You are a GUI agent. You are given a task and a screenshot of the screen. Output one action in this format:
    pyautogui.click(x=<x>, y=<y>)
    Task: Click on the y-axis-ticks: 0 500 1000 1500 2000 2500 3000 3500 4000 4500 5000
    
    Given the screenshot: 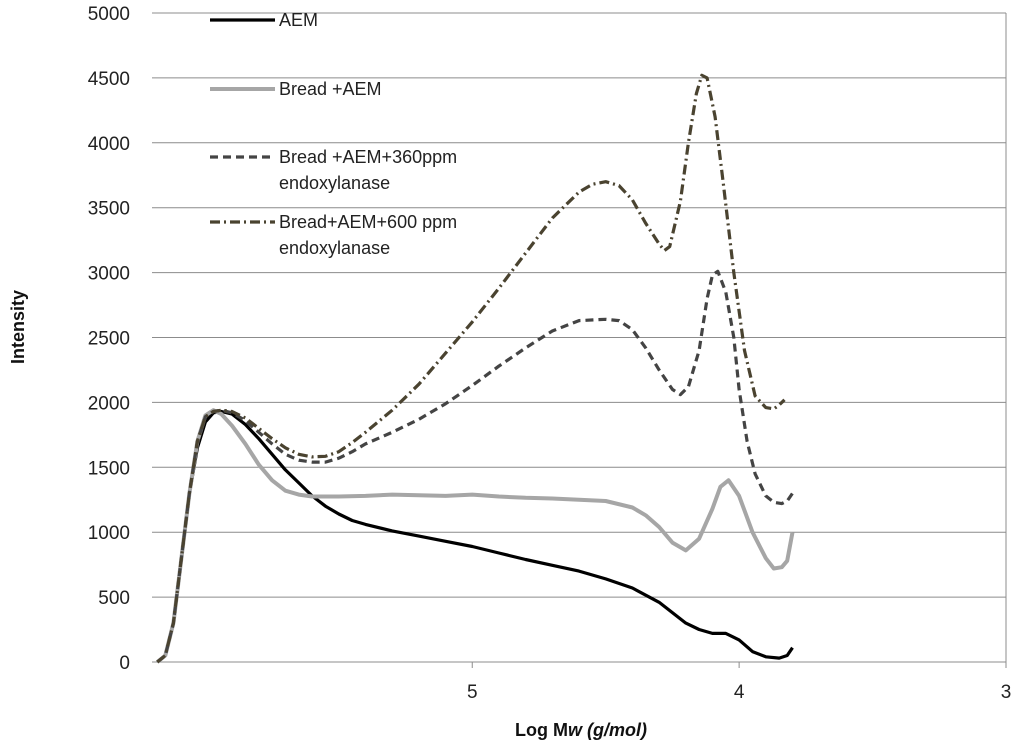 What is the action you would take?
    pyautogui.click(x=109, y=339)
    